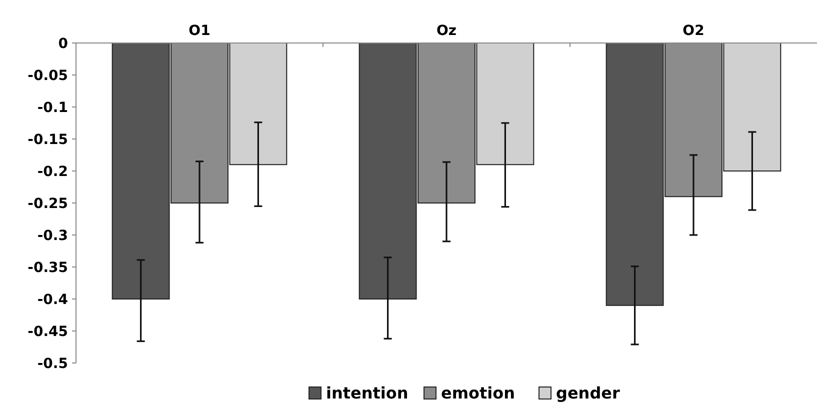  I want to click on legend-label: emotion, so click(478, 393).